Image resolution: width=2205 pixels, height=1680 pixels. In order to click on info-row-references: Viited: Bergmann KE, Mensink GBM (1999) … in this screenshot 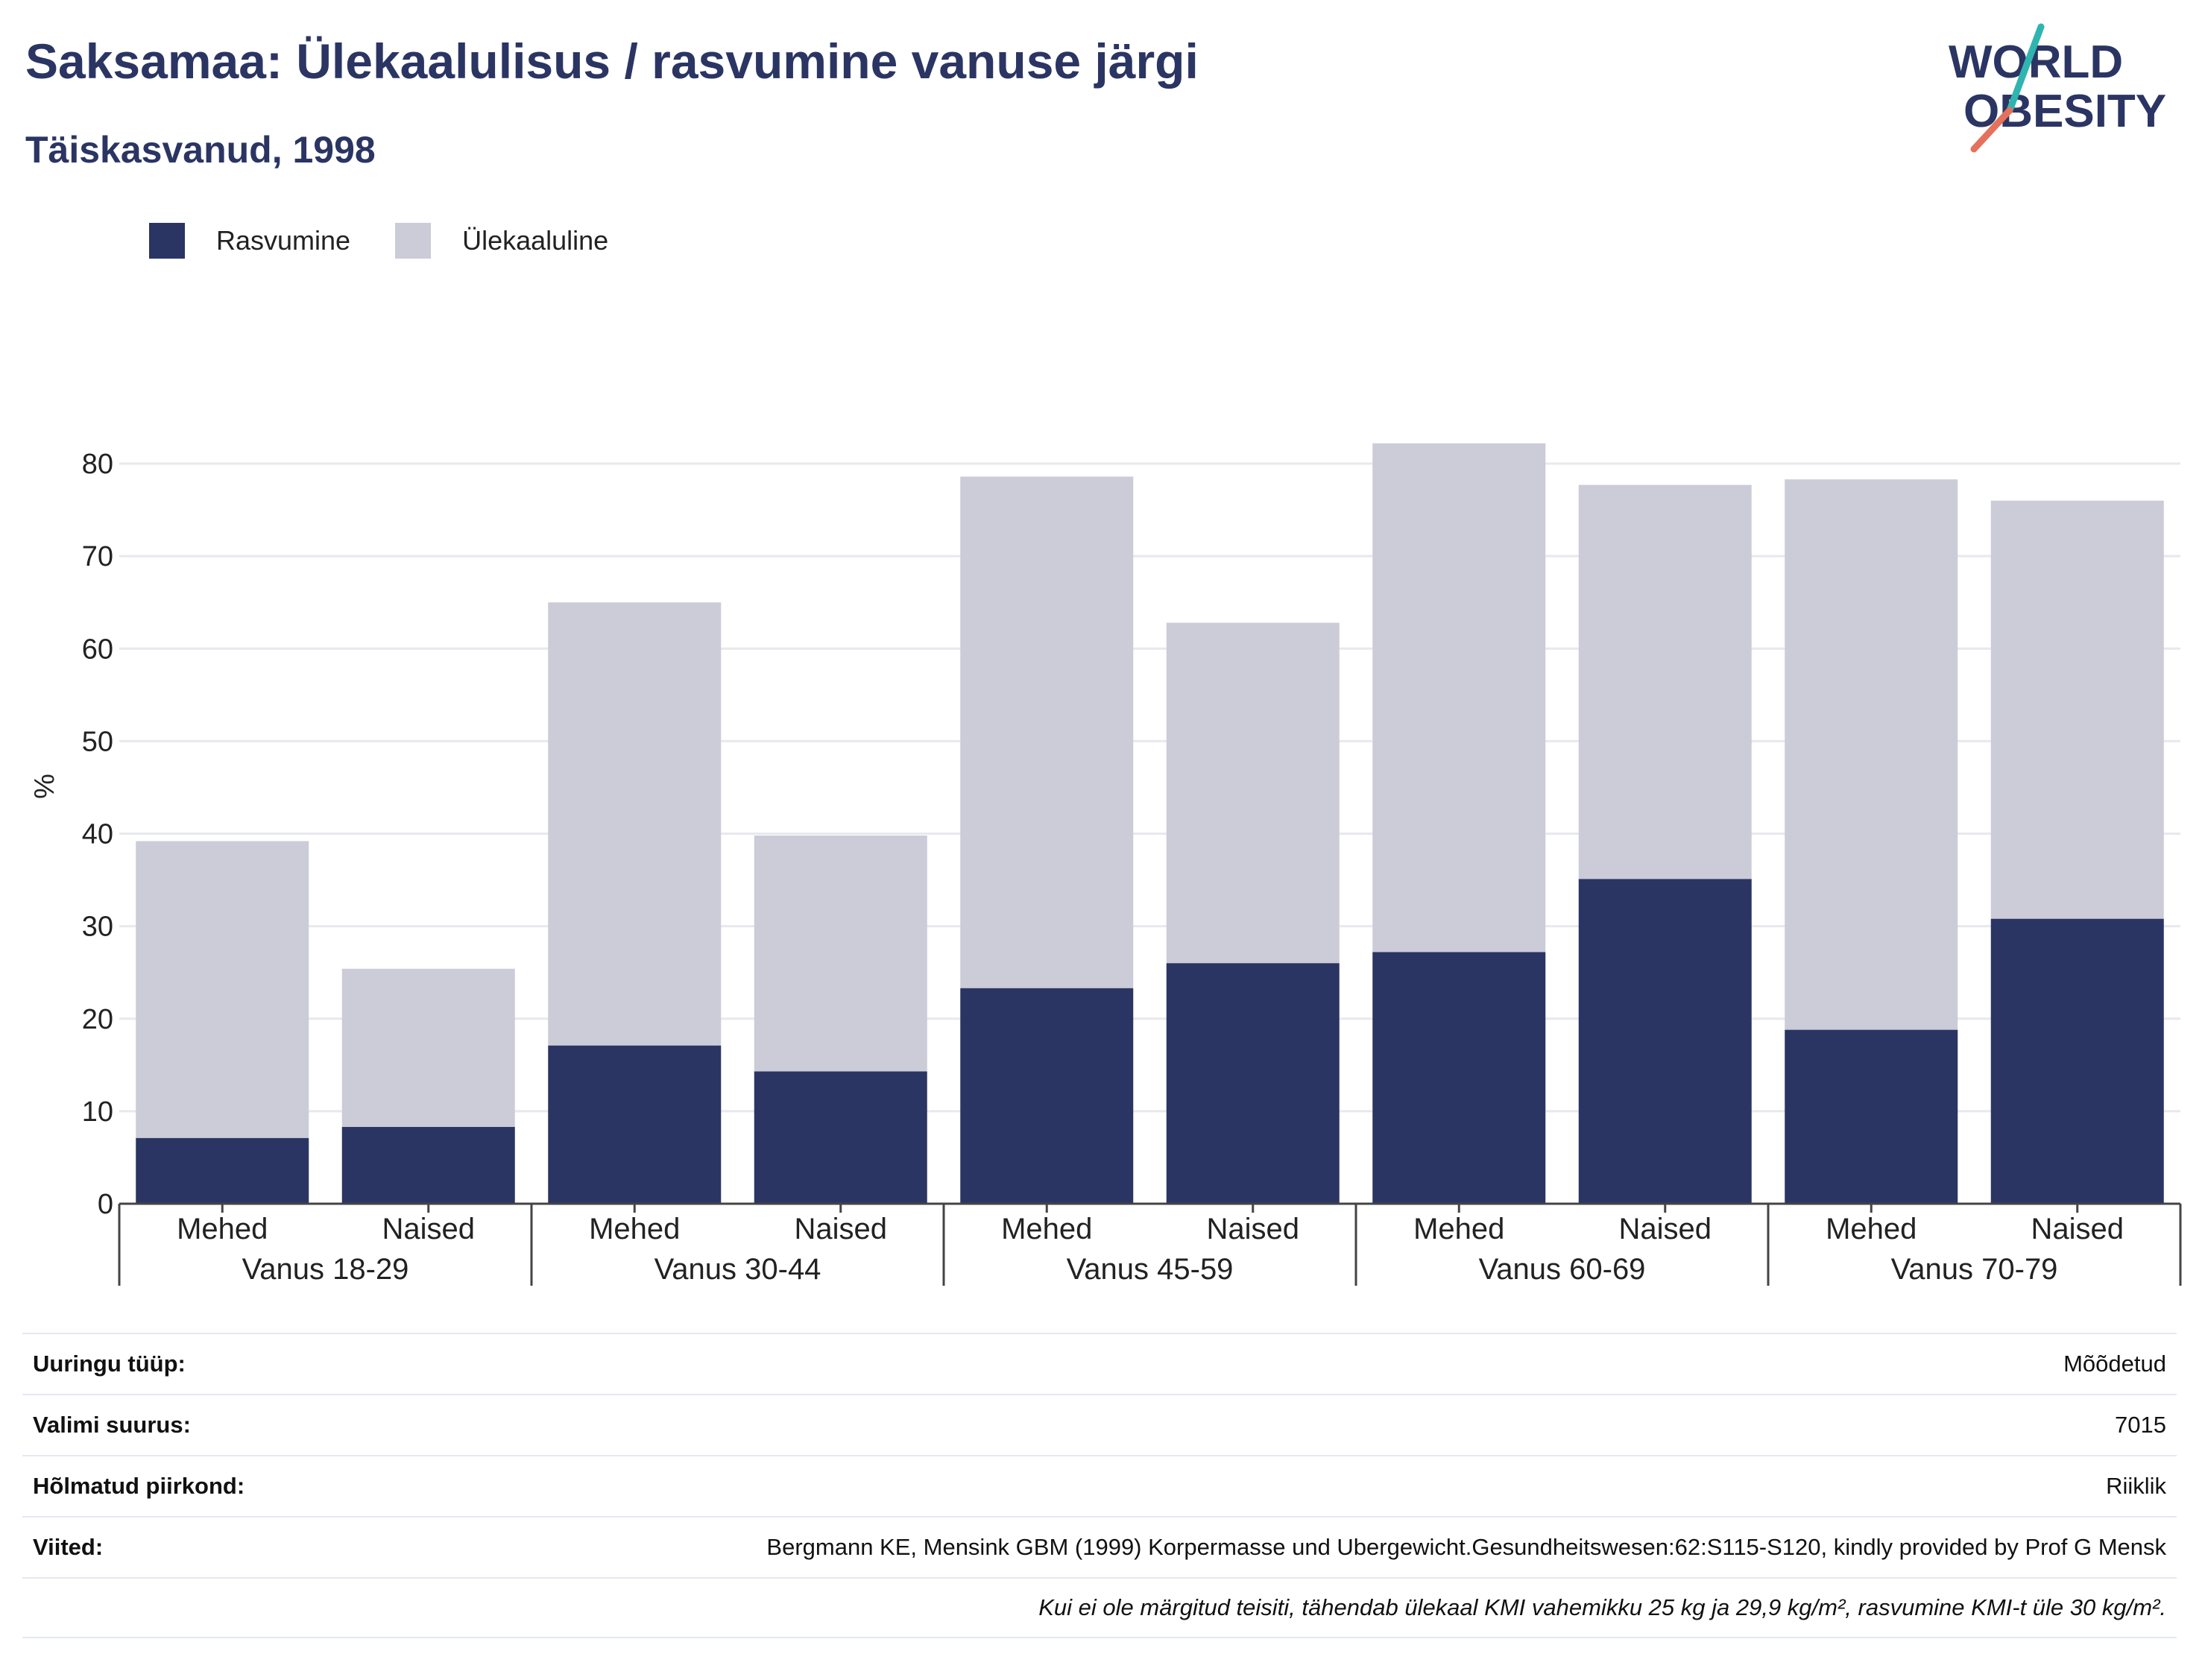, I will do `click(1099, 1546)`.